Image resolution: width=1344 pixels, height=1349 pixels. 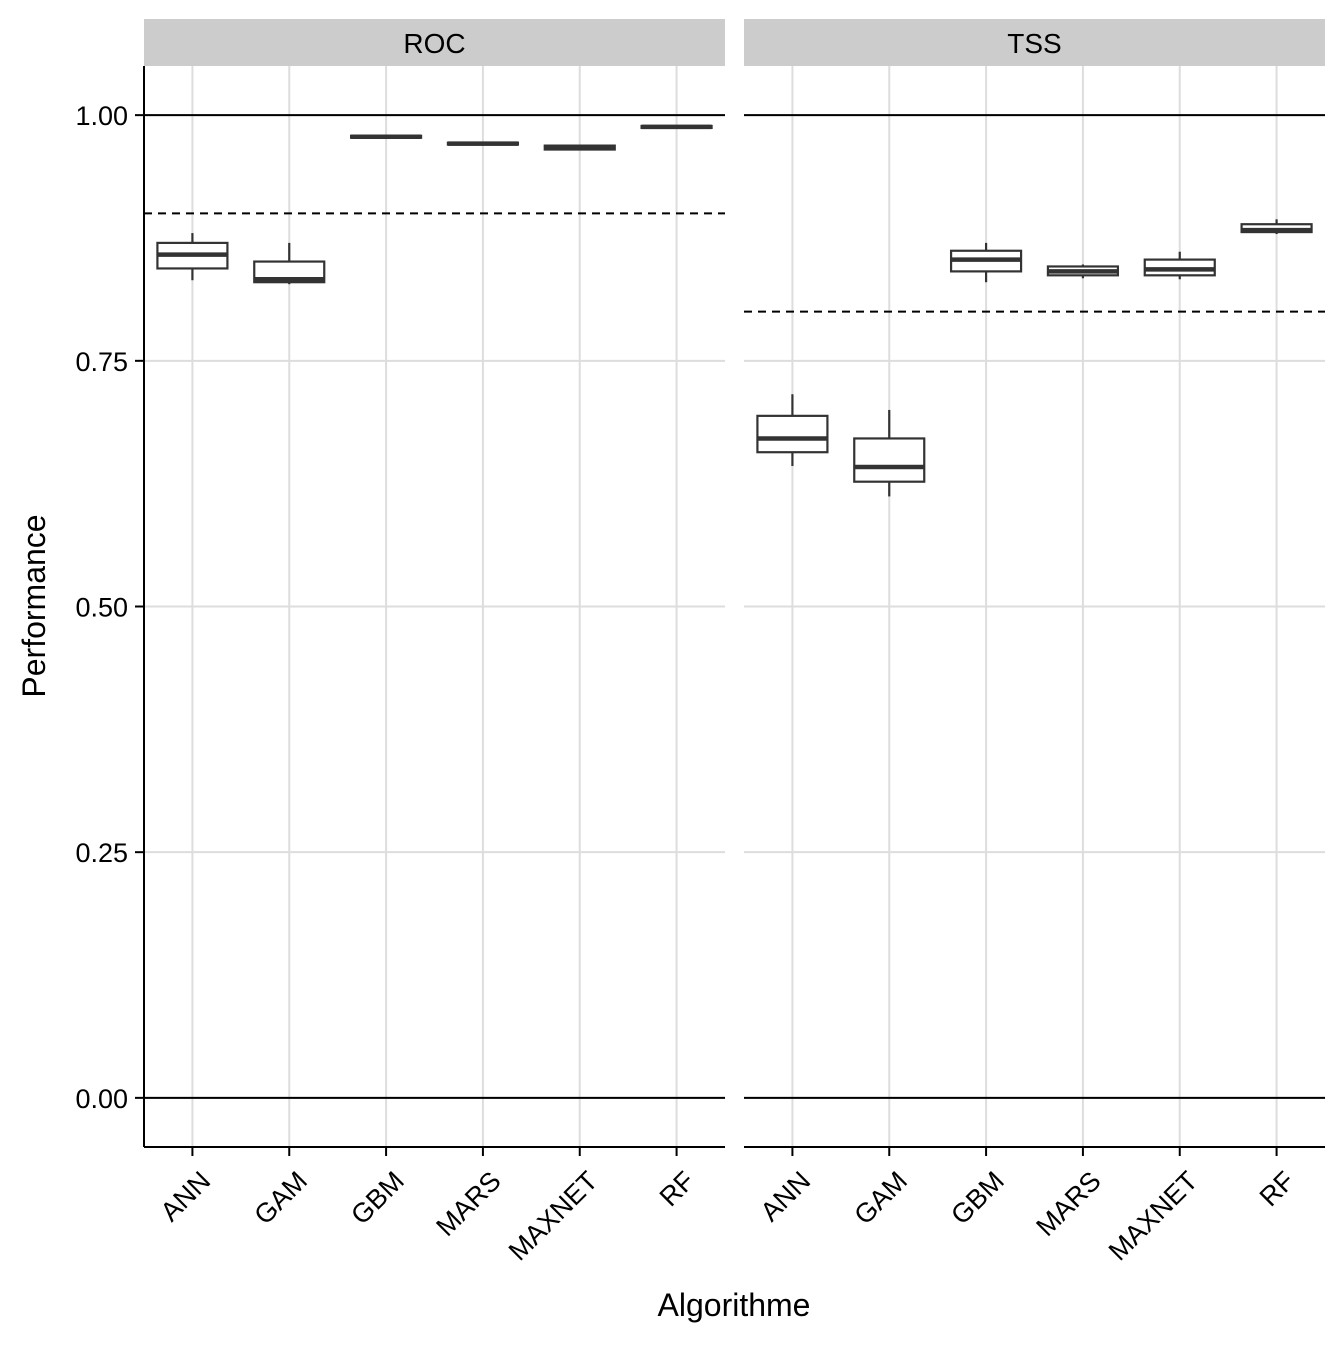 I want to click on facet-strip-label: TSS, so click(x=1034, y=43).